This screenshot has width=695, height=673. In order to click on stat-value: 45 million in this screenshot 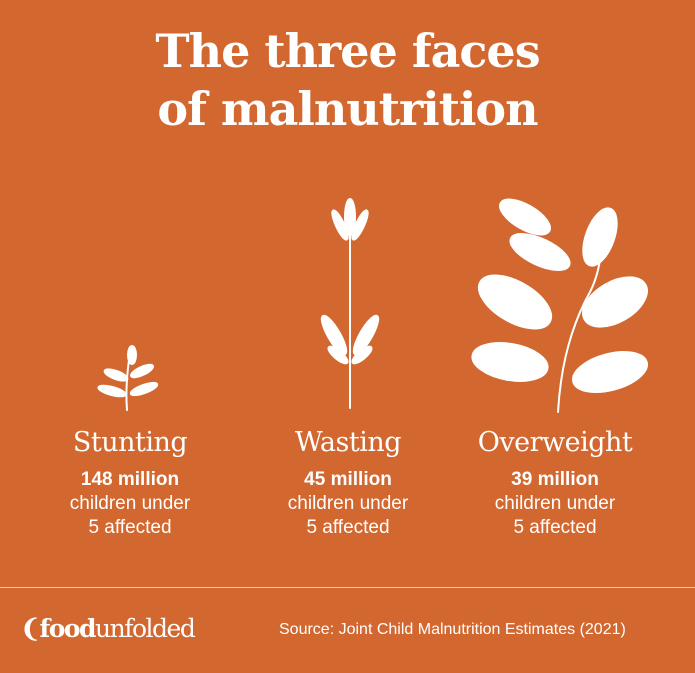, I will do `click(348, 479)`.